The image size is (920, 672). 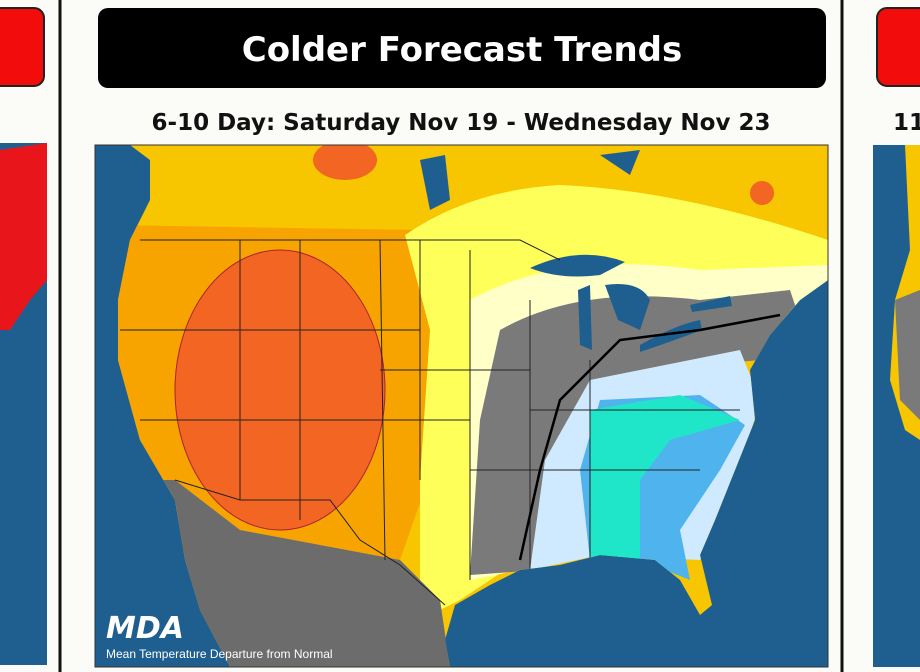 What do you see at coordinates (907, 355) in the screenshot?
I see `right-map-region` at bounding box center [907, 355].